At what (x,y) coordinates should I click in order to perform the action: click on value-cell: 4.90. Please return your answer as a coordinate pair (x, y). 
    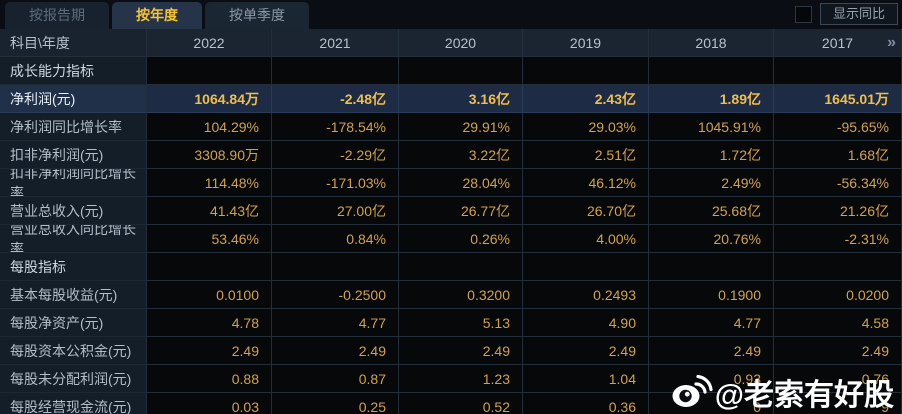
    Looking at the image, I should click on (586, 323).